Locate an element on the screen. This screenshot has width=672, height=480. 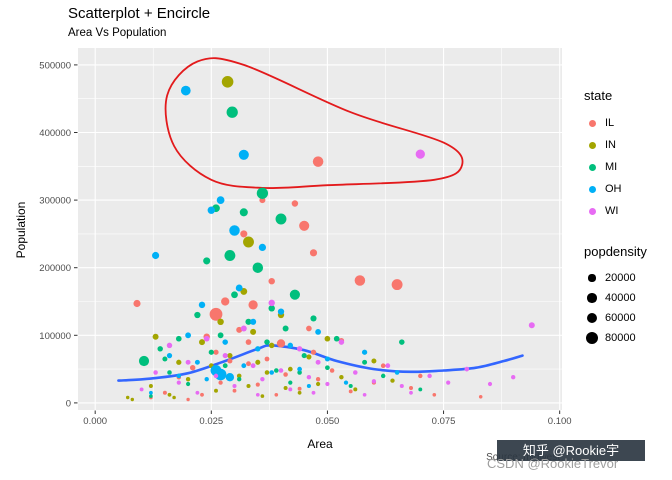
legend-state-item-OH: OH is located at coordinates (627, 189).